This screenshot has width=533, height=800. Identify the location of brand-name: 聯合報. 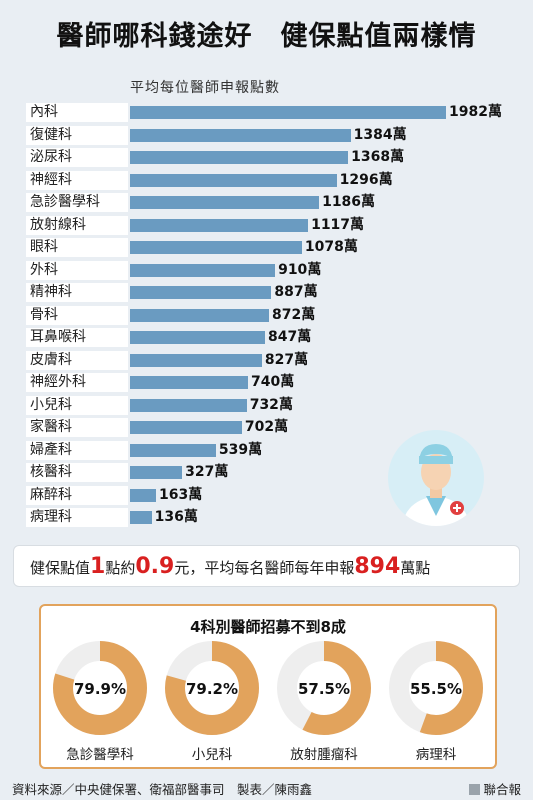
(502, 789).